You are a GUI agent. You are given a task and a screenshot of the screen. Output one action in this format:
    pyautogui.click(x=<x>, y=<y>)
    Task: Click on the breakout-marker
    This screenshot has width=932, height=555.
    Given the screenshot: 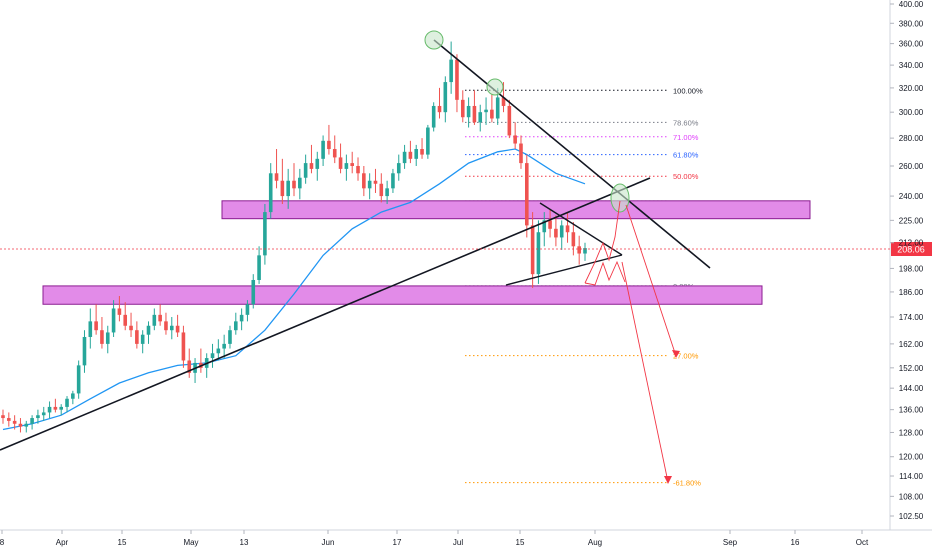 What is the action you would take?
    pyautogui.click(x=620, y=198)
    